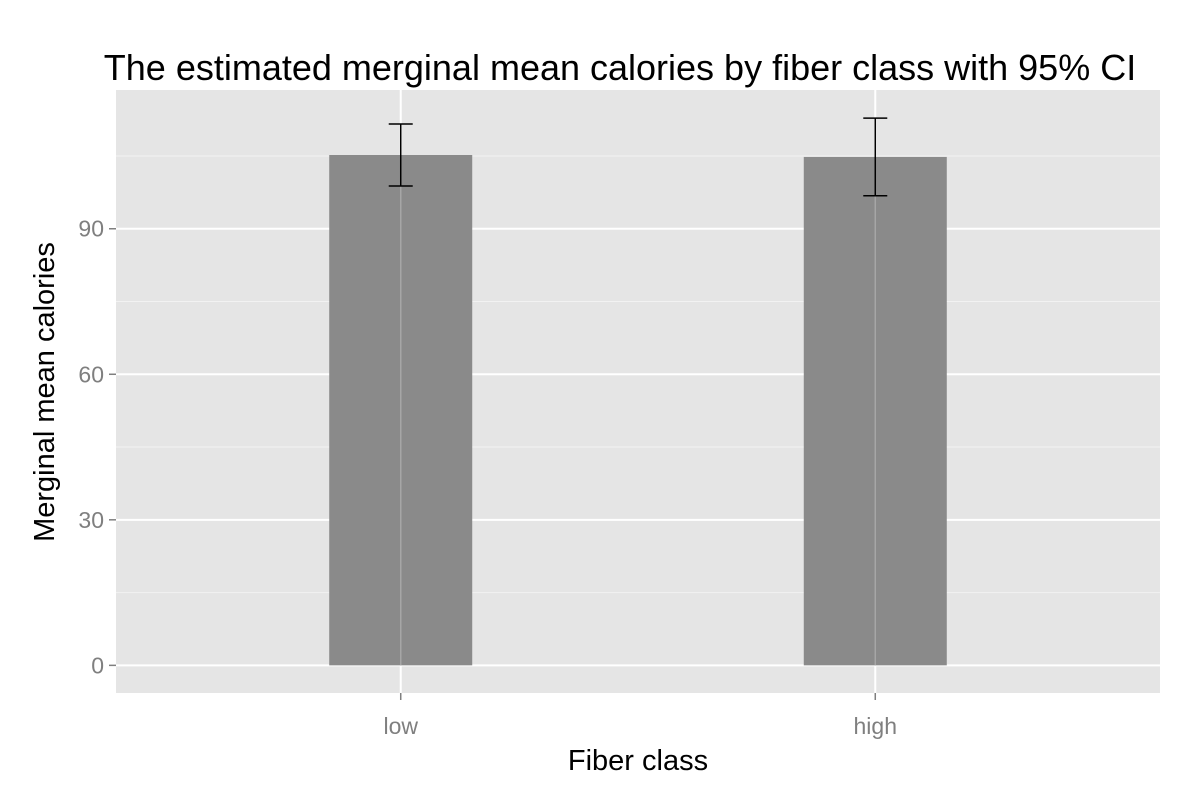  What do you see at coordinates (91, 520) in the screenshot?
I see `y-tick-label: 30` at bounding box center [91, 520].